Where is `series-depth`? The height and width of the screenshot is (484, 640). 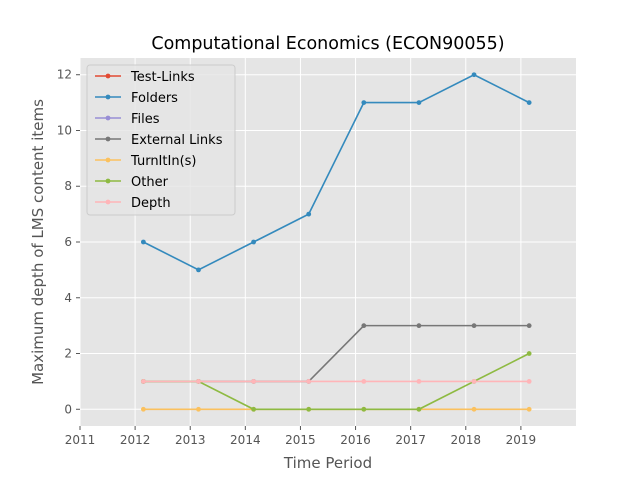
series-depth is located at coordinates (336, 381).